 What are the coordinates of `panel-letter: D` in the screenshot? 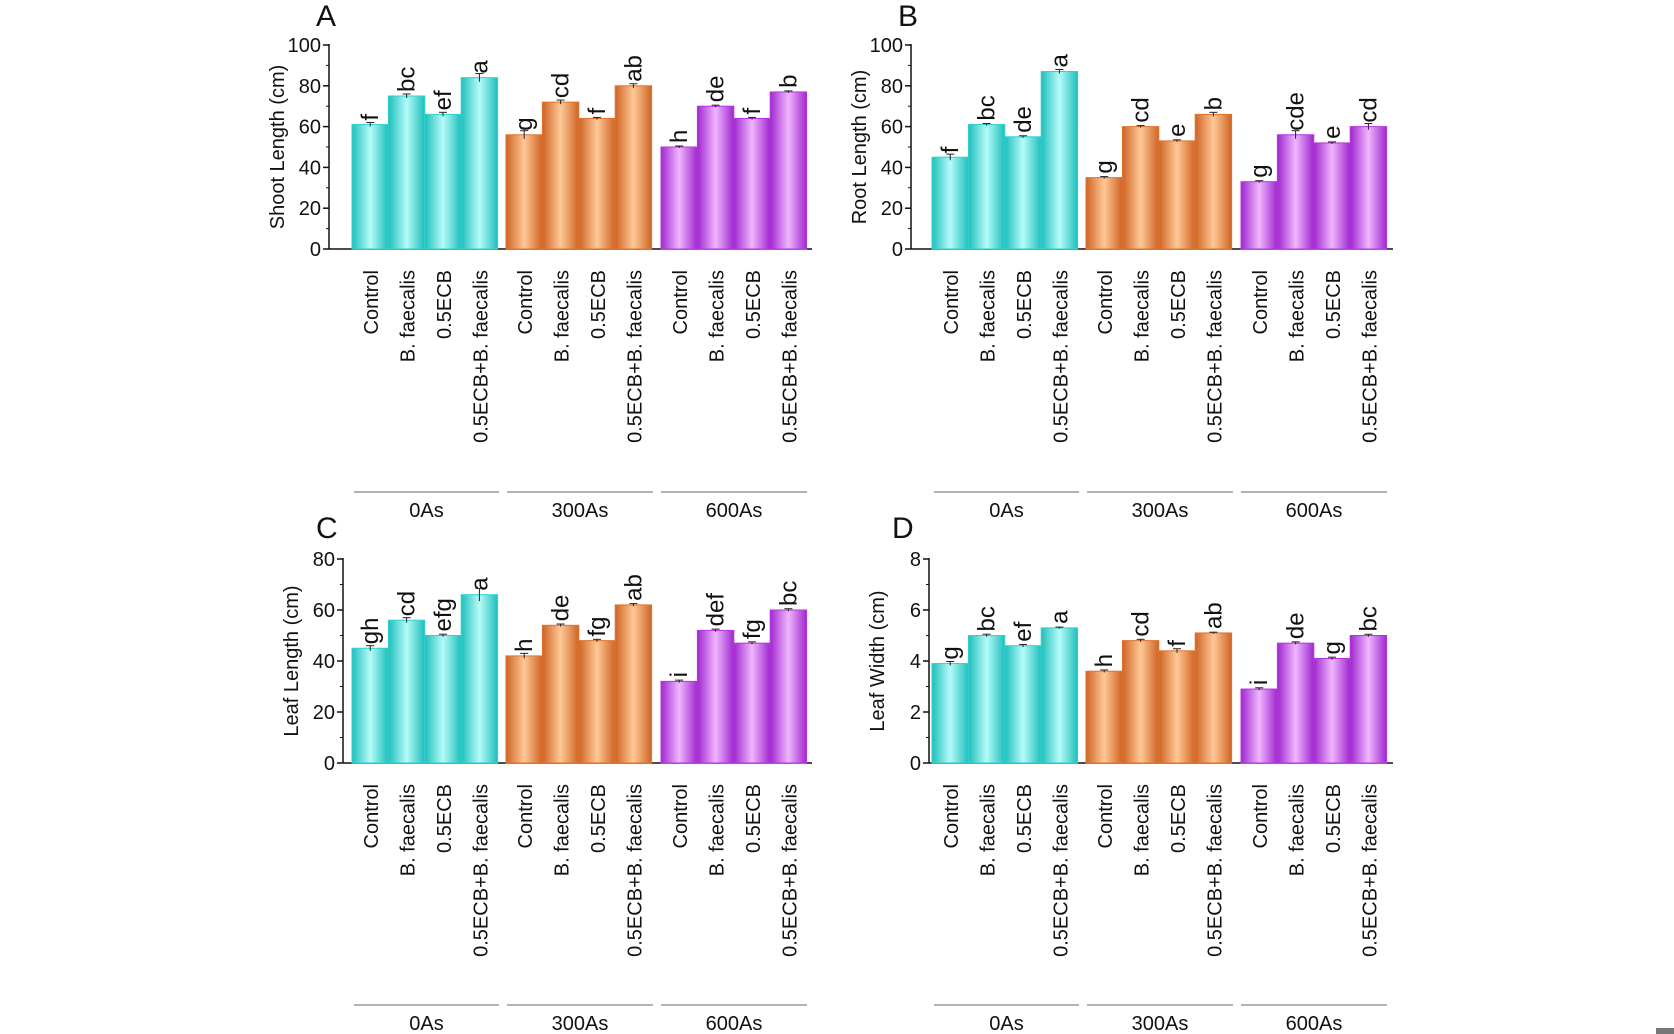 It's located at (903, 528).